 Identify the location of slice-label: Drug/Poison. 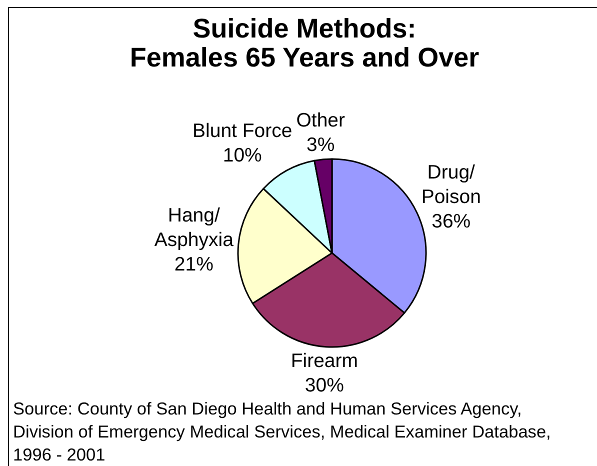
(451, 184).